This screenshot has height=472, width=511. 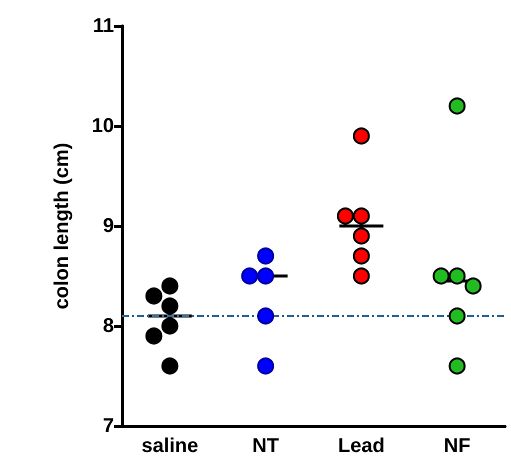 What do you see at coordinates (265, 446) in the screenshot?
I see `x-tick-label: NT` at bounding box center [265, 446].